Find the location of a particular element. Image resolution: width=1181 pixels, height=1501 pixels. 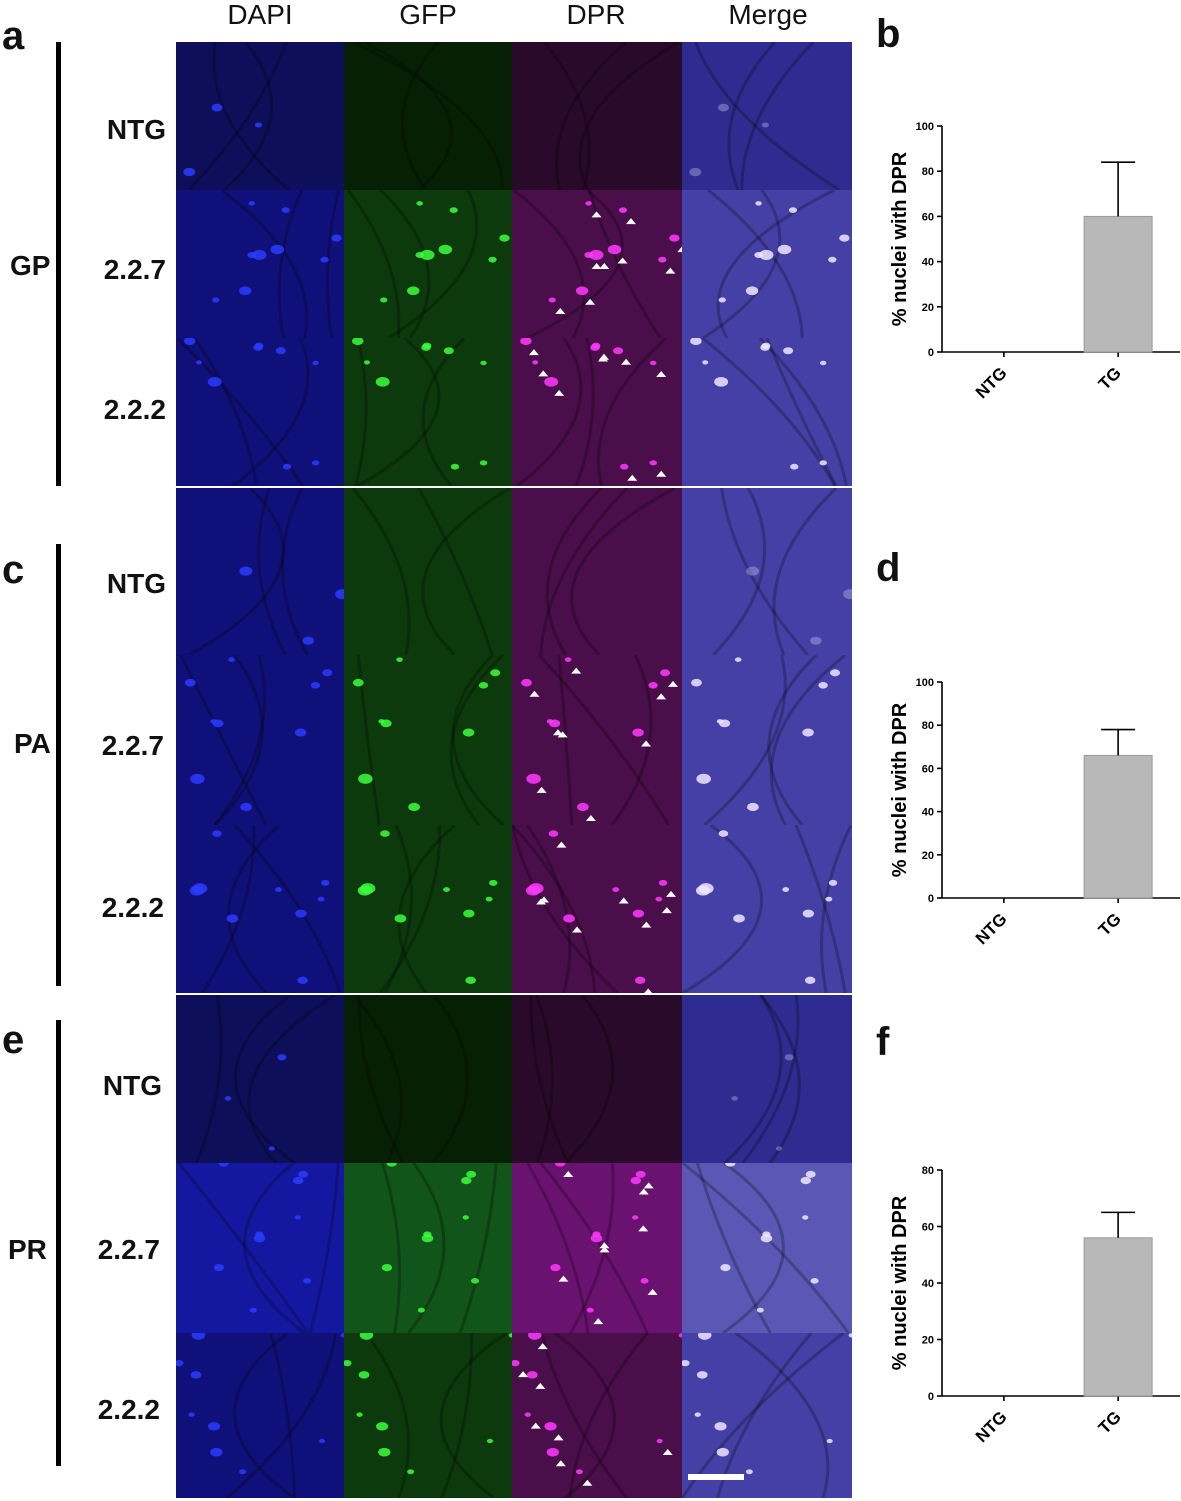

row-label-pa-227: 2.2.7 is located at coordinates (132, 745).